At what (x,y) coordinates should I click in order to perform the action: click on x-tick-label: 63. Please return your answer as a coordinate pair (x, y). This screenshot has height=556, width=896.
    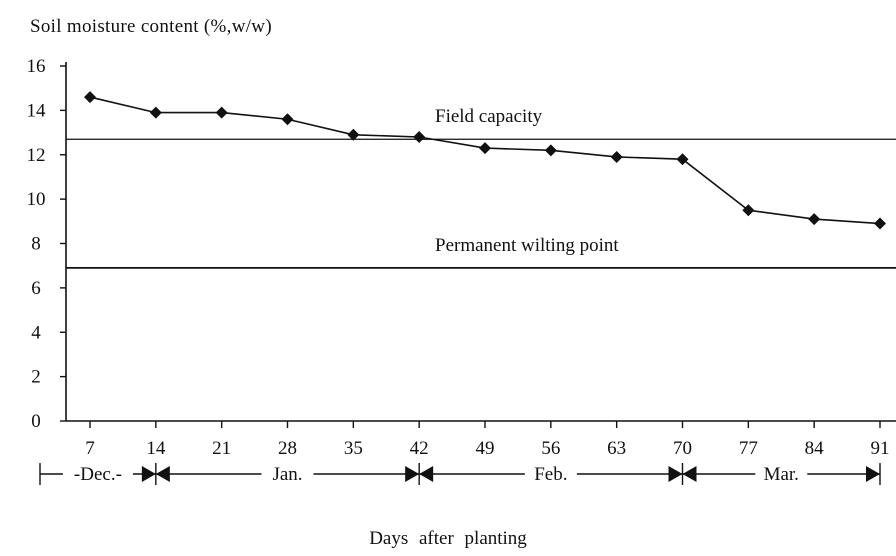
    Looking at the image, I should click on (616, 448).